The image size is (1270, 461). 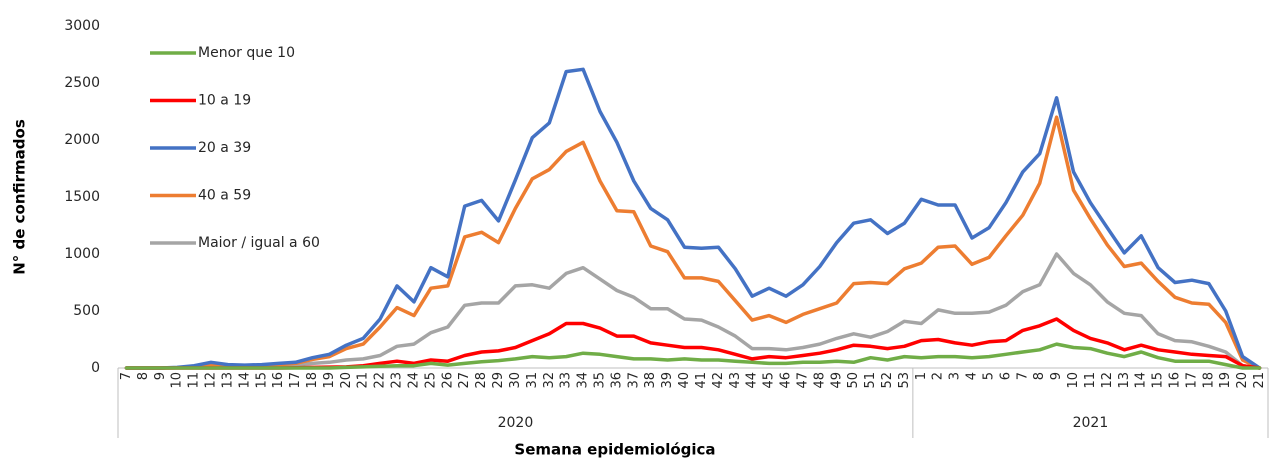 What do you see at coordinates (20, 197) in the screenshot?
I see `y-axis-title: N° de confirmados` at bounding box center [20, 197].